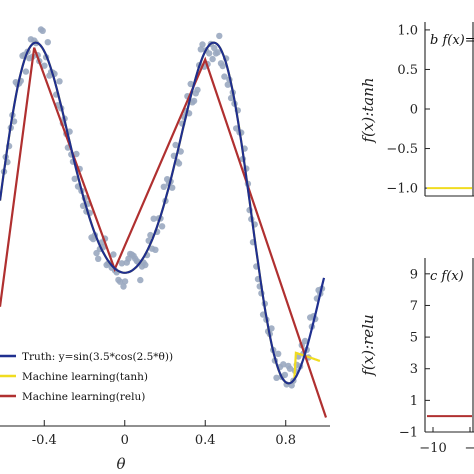 Image resolution: width=474 pixels, height=474 pixels. What do you see at coordinates (407, 70) in the screenshot?
I see `panel-b-y-tick-label: 0.5` at bounding box center [407, 70].